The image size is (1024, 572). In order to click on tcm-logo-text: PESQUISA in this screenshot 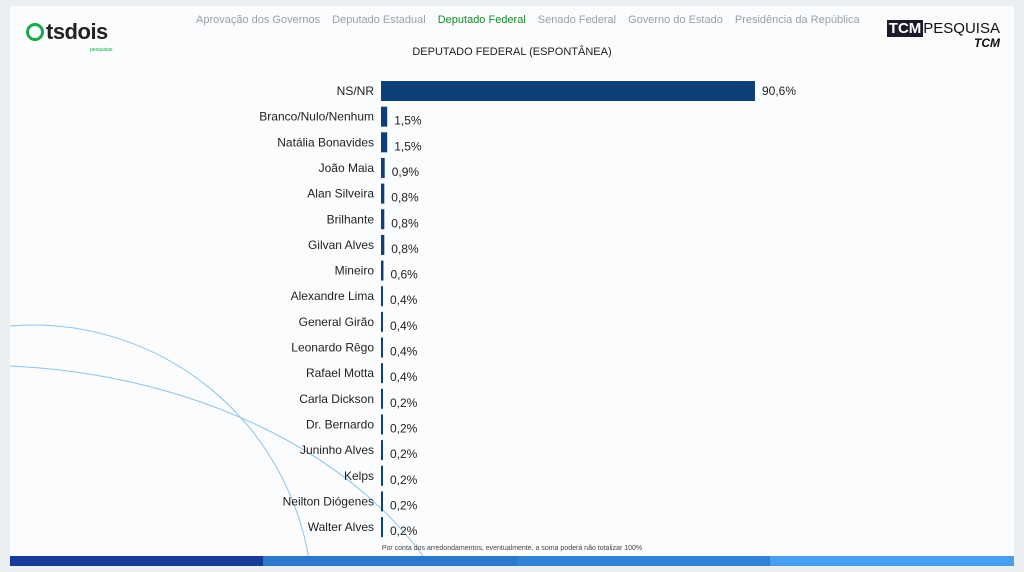, I will do `click(961, 28)`.